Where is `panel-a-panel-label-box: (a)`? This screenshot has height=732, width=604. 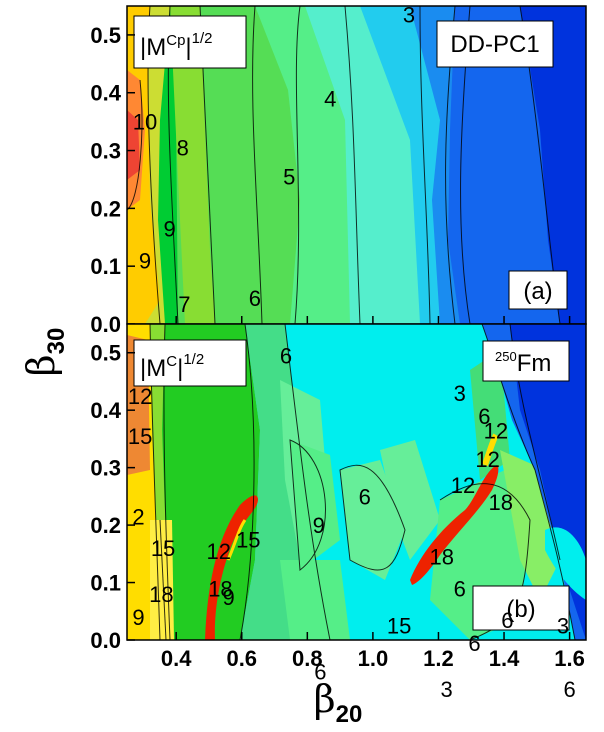
panel-a-panel-label-box: (a) is located at coordinates (538, 290).